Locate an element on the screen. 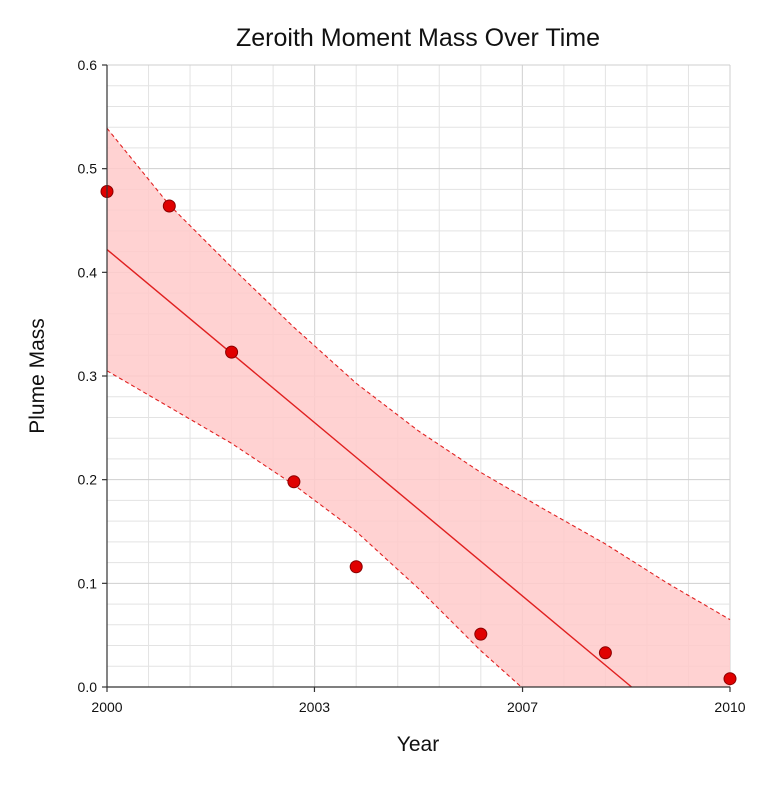 This screenshot has height=785, width=768. y-tick-label: 0.0 is located at coordinates (88, 687).